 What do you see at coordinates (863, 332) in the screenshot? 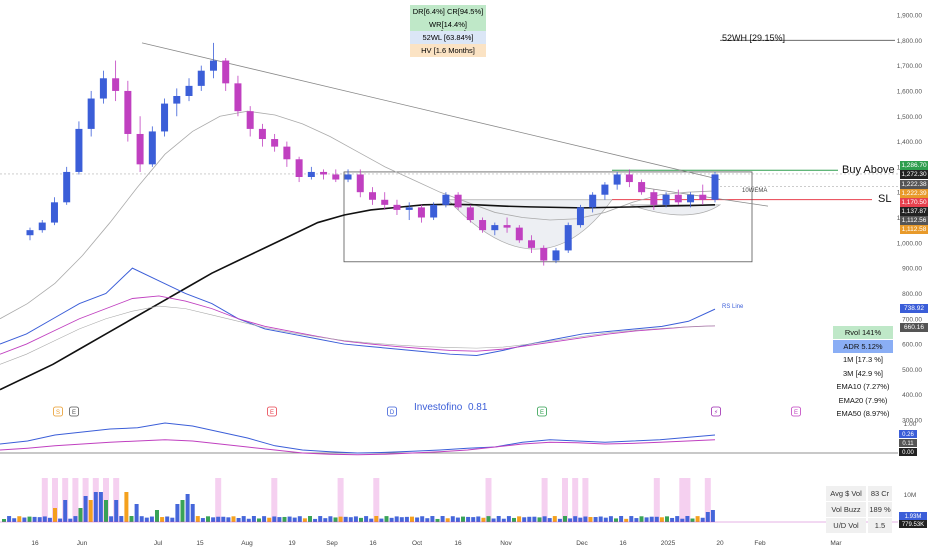
I see `stat-badge: Rvol 141%` at bounding box center [863, 332].